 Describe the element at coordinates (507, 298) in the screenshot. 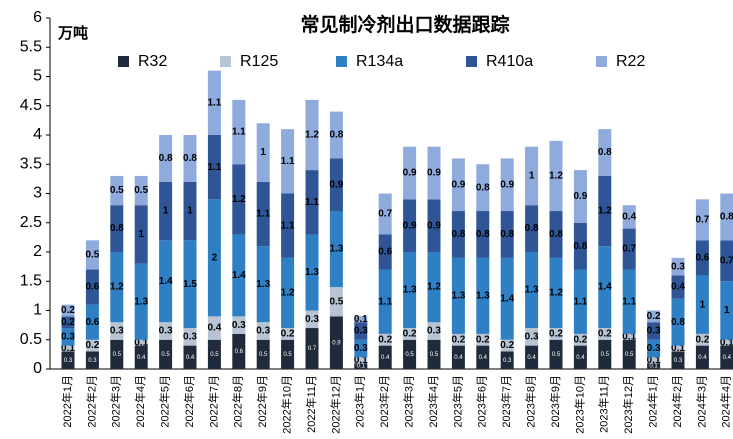

I see `data-label: 1.4` at that location.